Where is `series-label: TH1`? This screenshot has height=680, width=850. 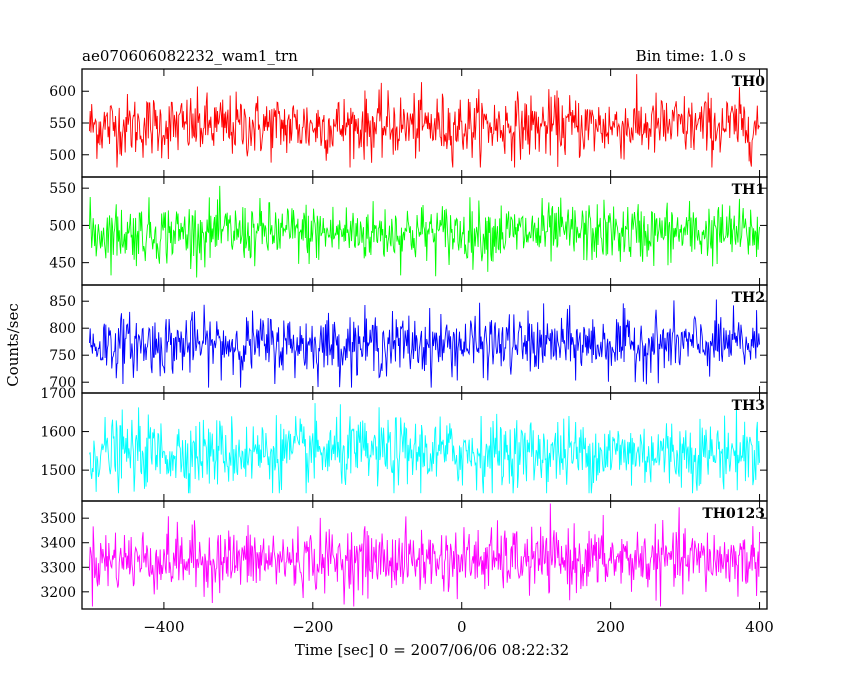
series-label: TH1 is located at coordinates (748, 190).